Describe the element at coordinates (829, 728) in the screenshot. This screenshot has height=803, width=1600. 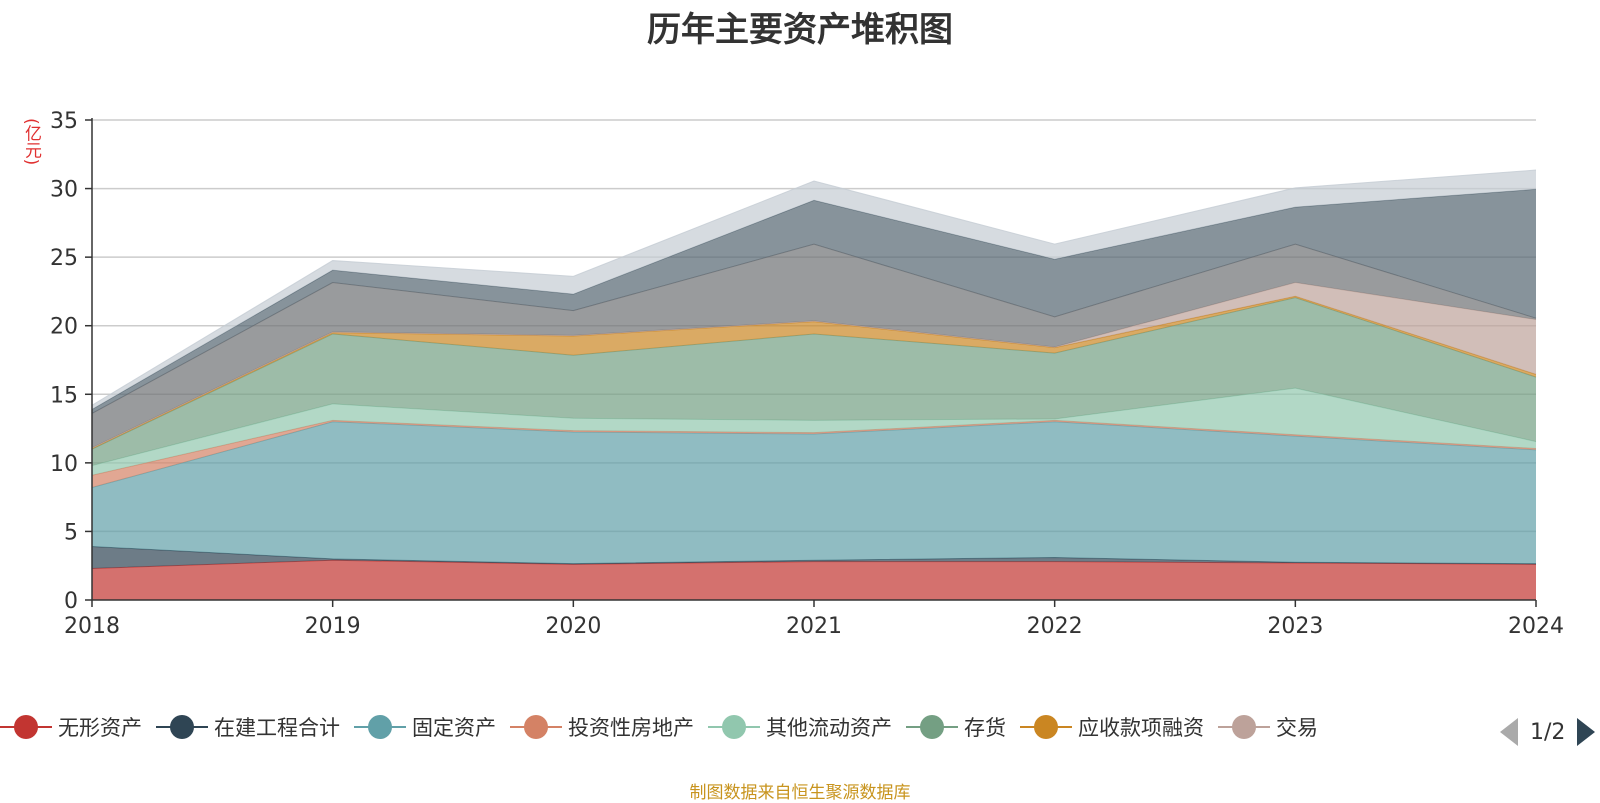
I see `legend-label: 其他流动资产` at that location.